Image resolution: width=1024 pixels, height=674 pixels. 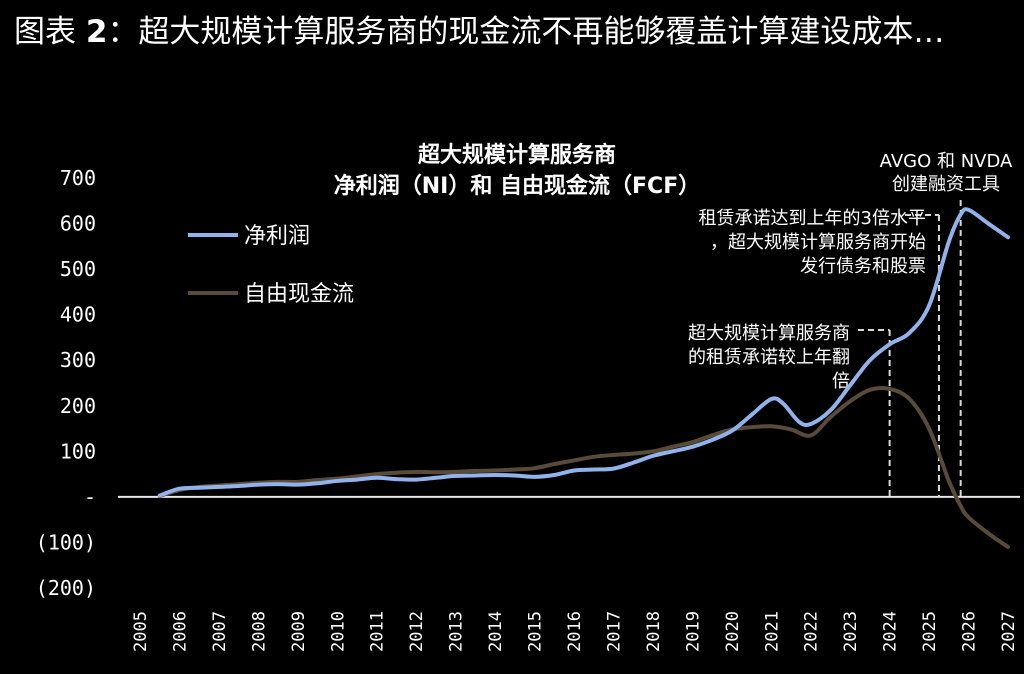 I want to click on y-tick-label: 300, so click(x=78, y=360).